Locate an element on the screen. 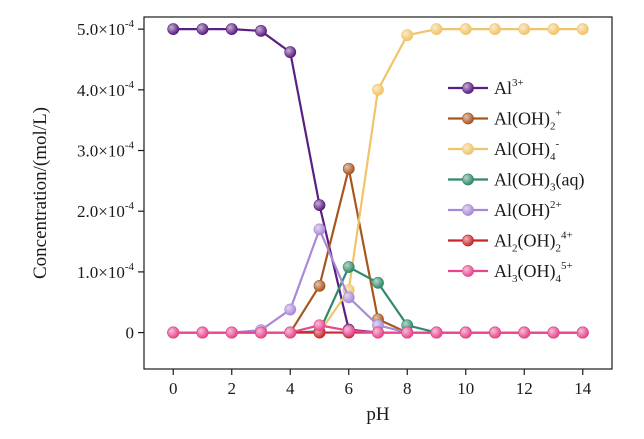  x-tick-label: 10 is located at coordinates (465, 388).